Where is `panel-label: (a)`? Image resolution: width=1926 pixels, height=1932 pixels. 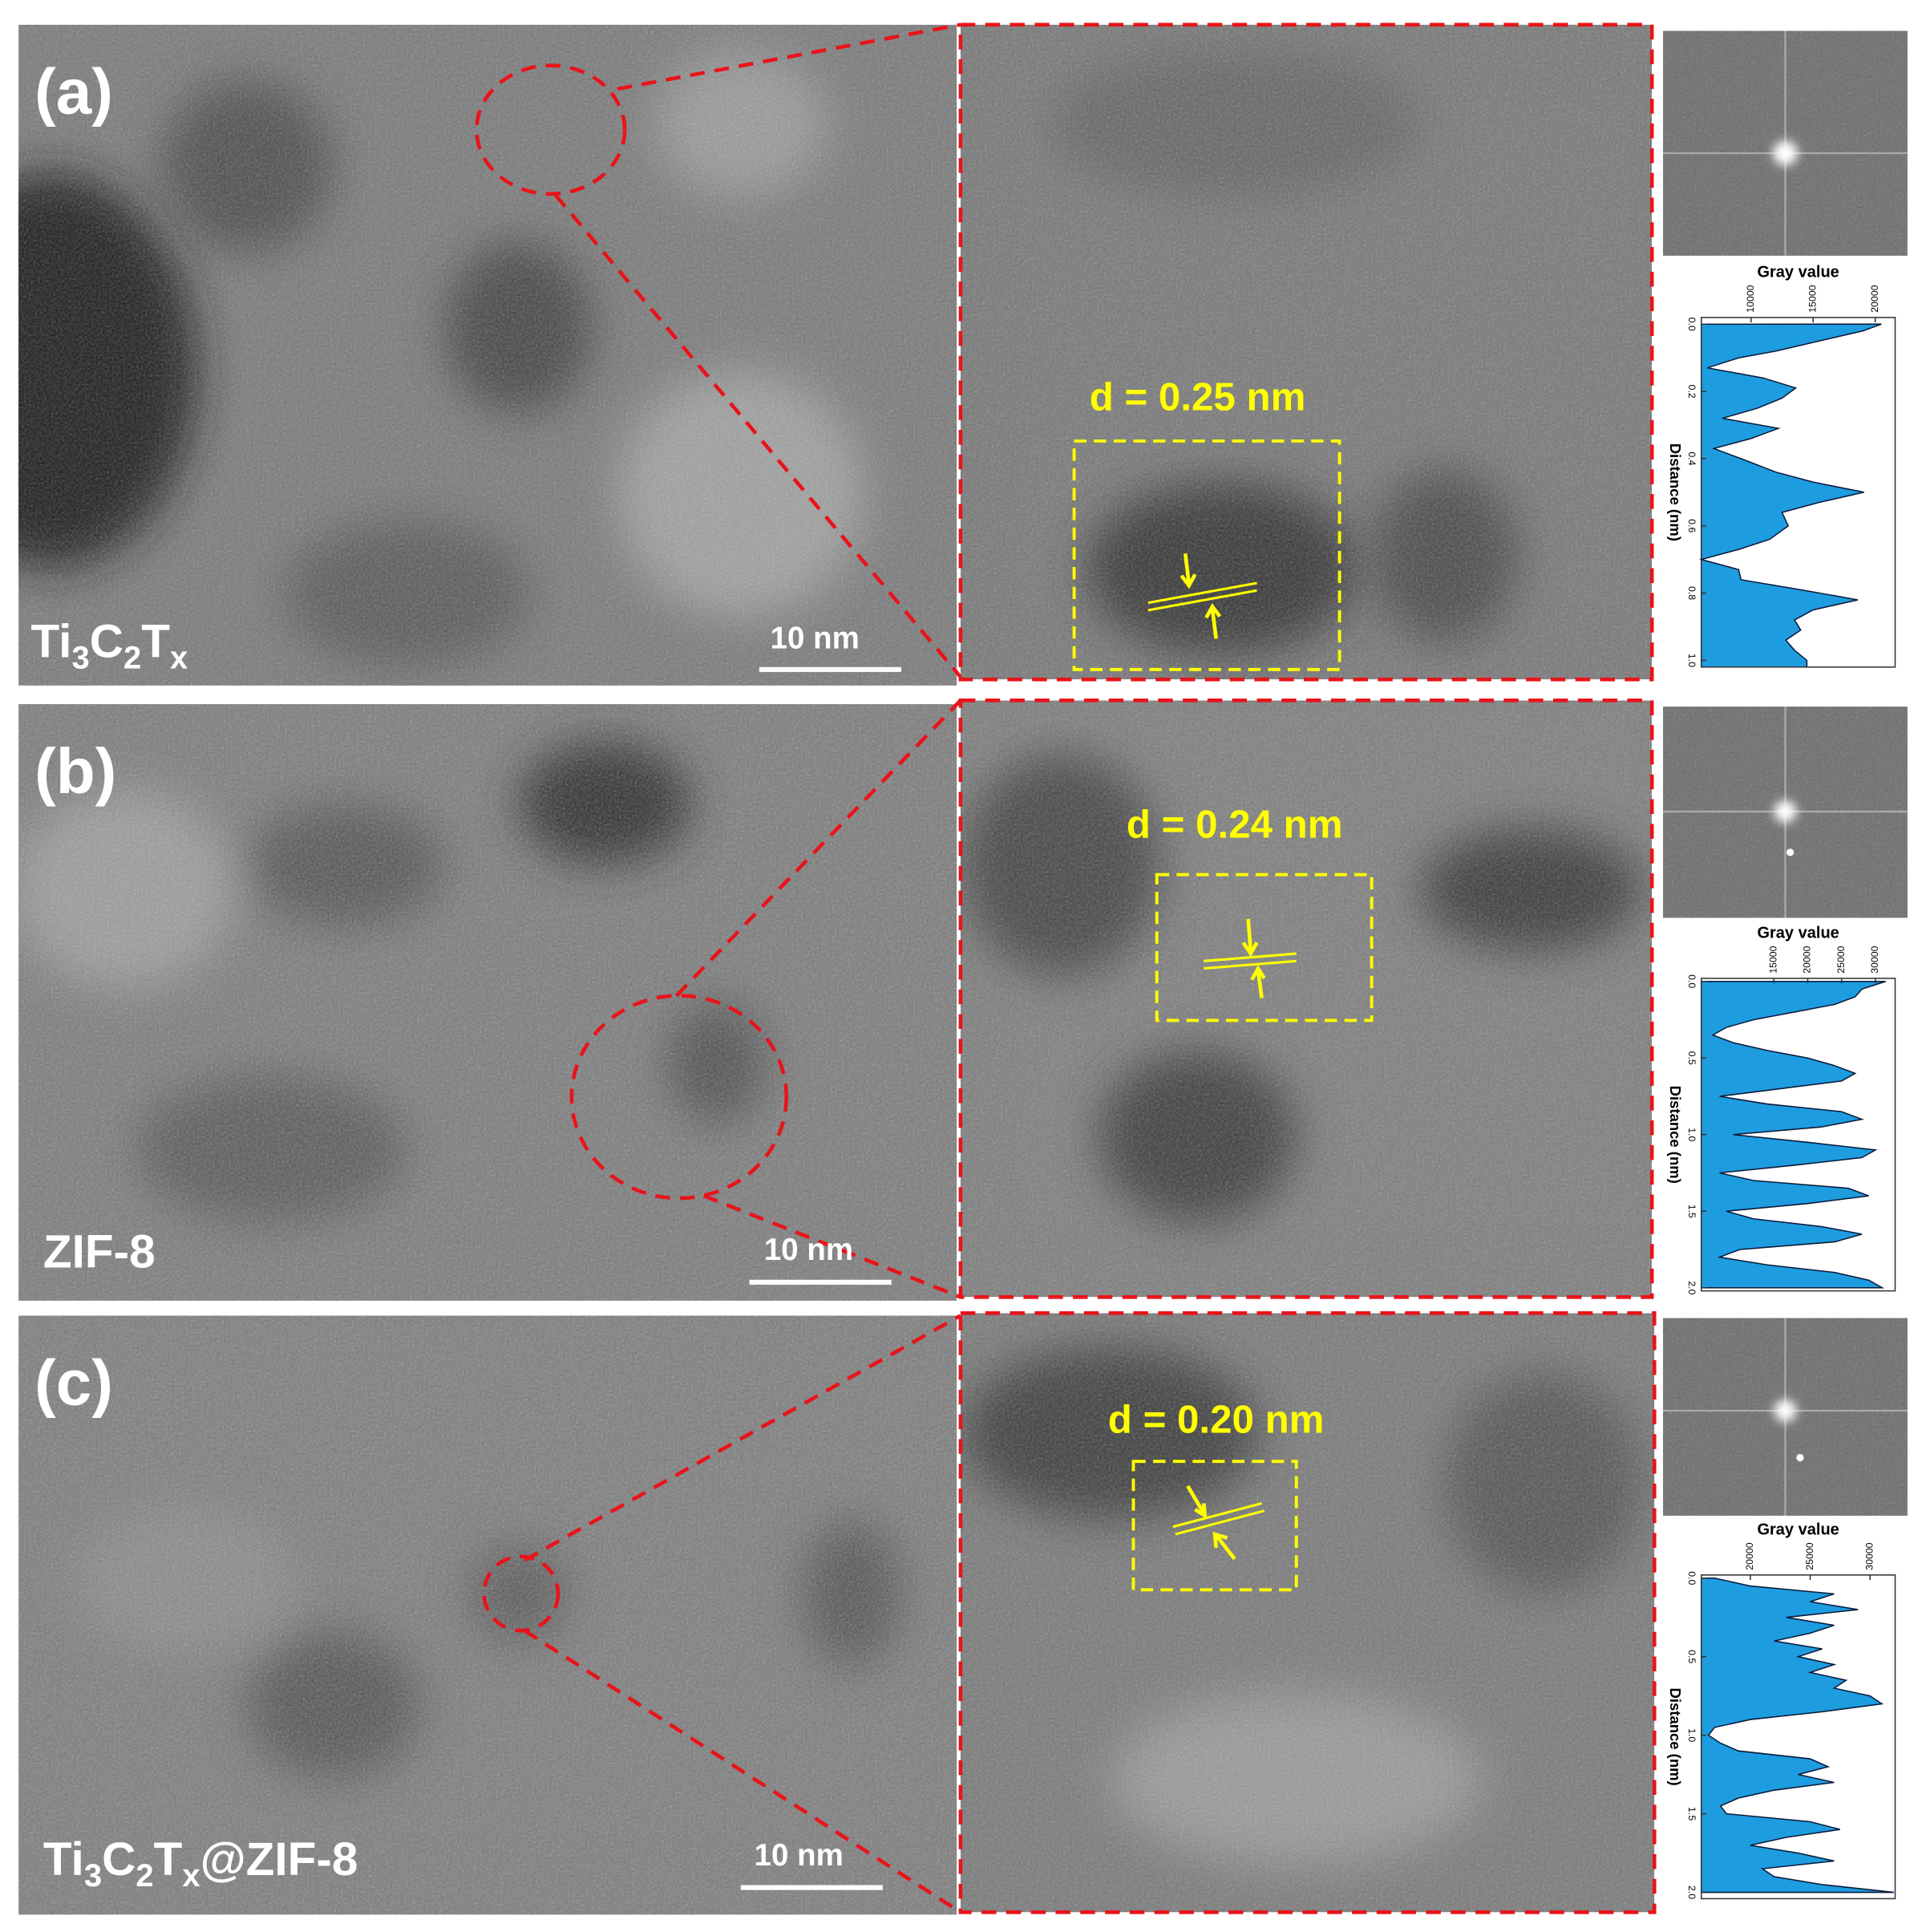
panel-label: (a) is located at coordinates (73, 92).